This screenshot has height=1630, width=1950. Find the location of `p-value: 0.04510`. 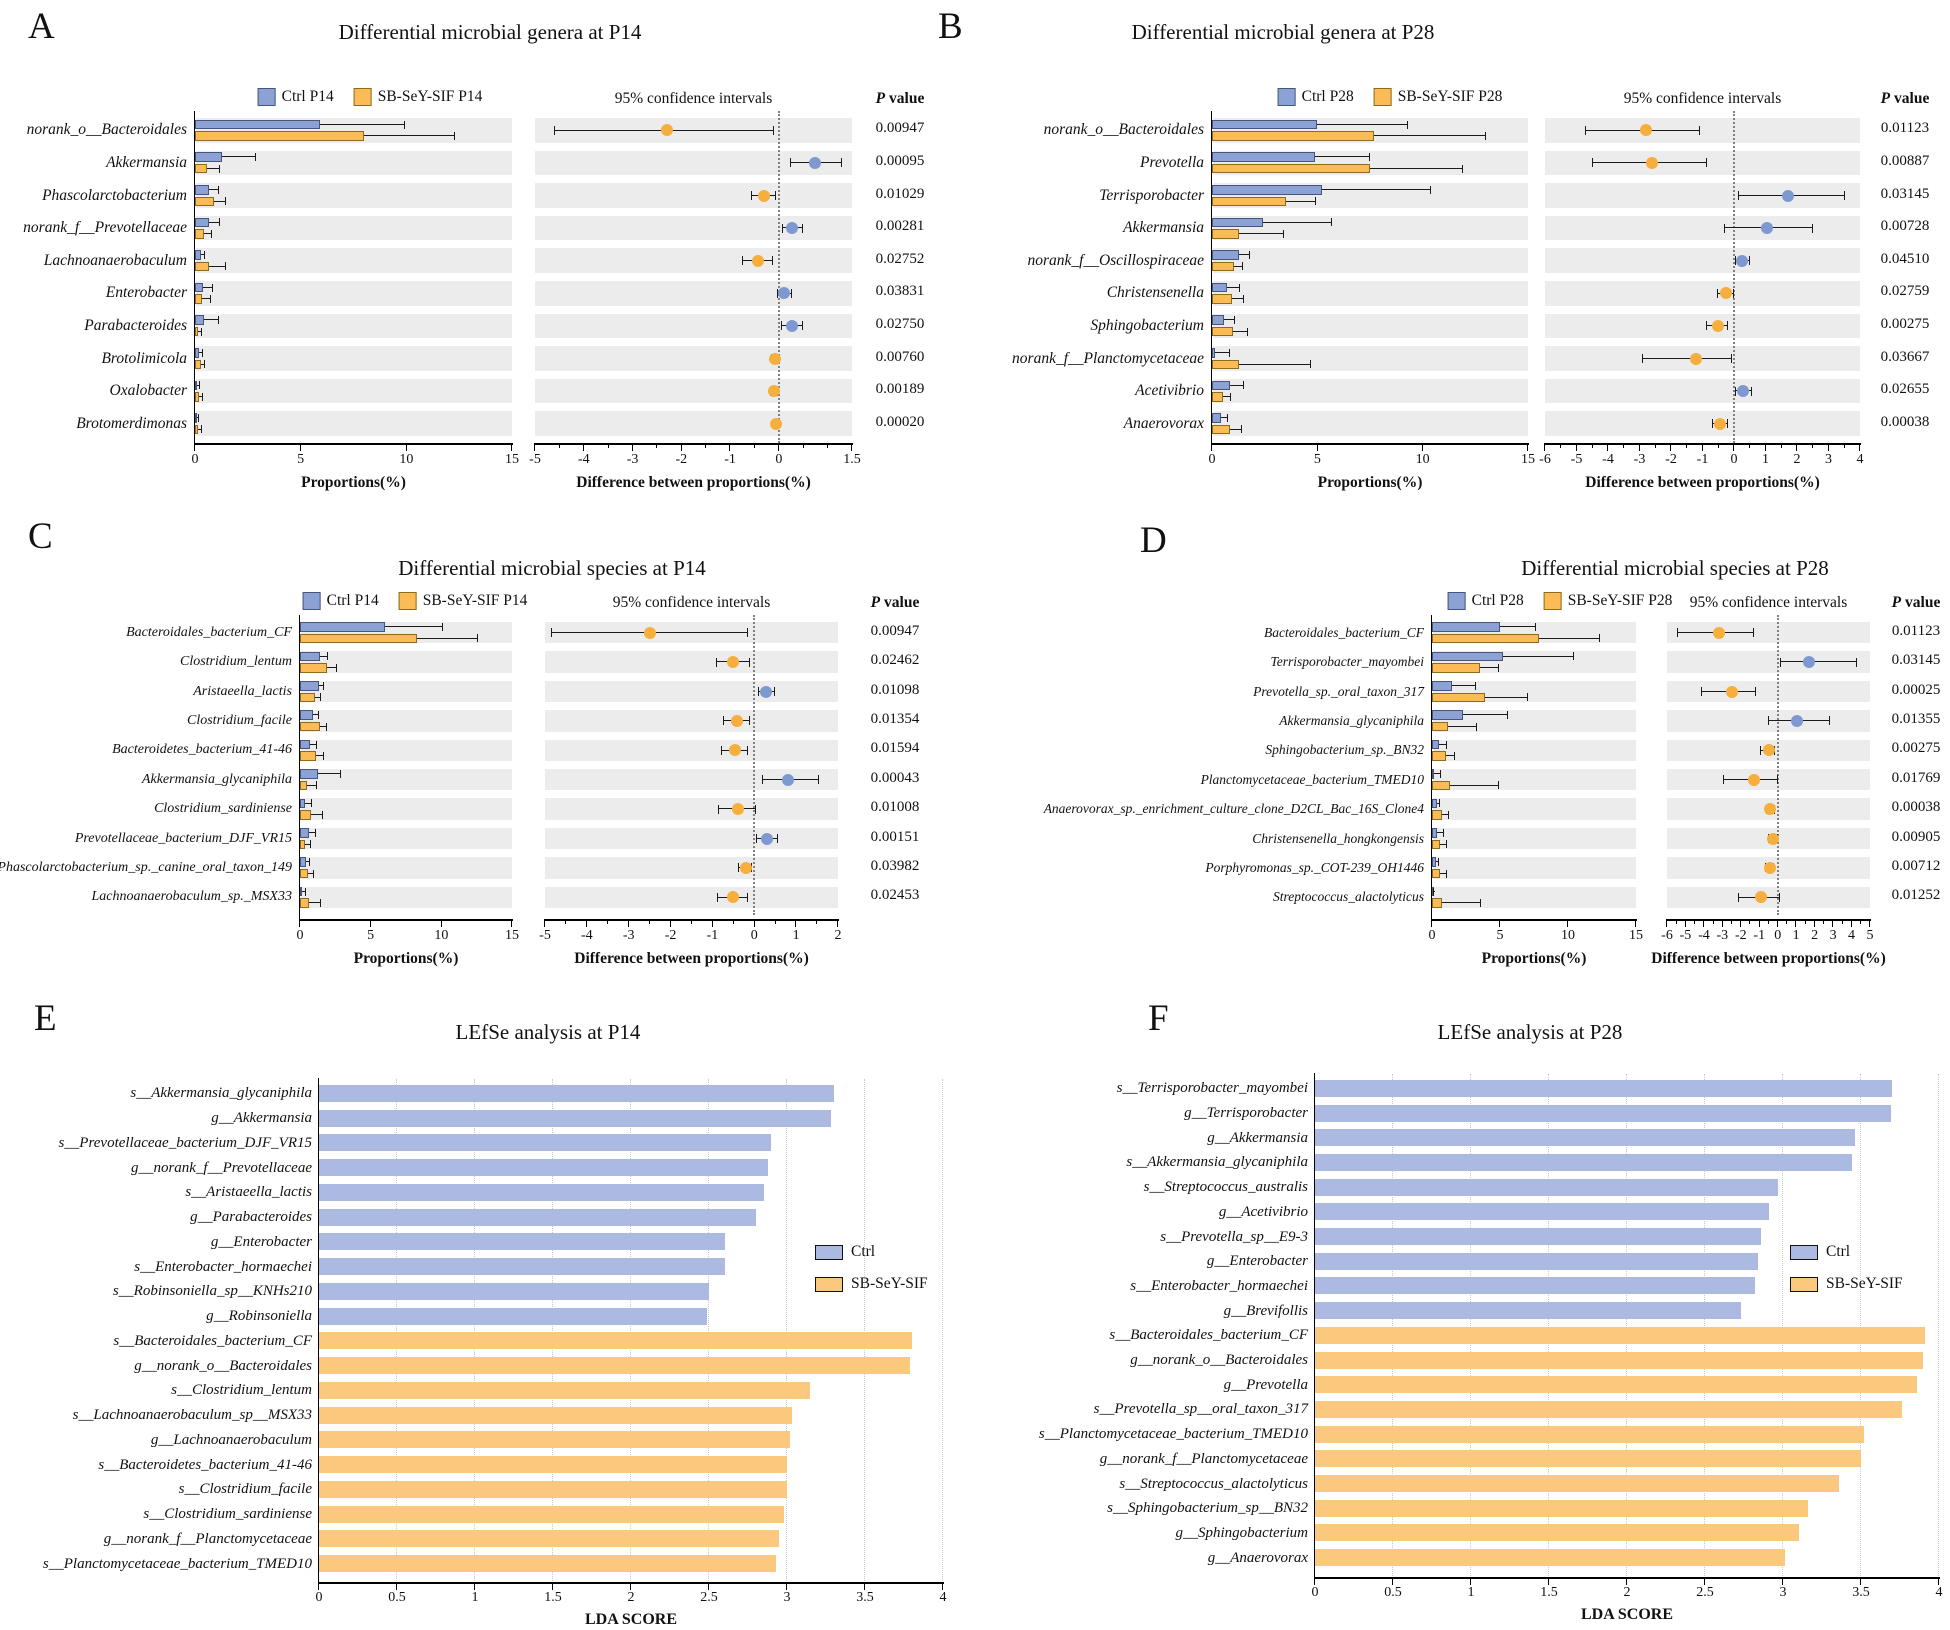

p-value: 0.04510 is located at coordinates (1905, 258).